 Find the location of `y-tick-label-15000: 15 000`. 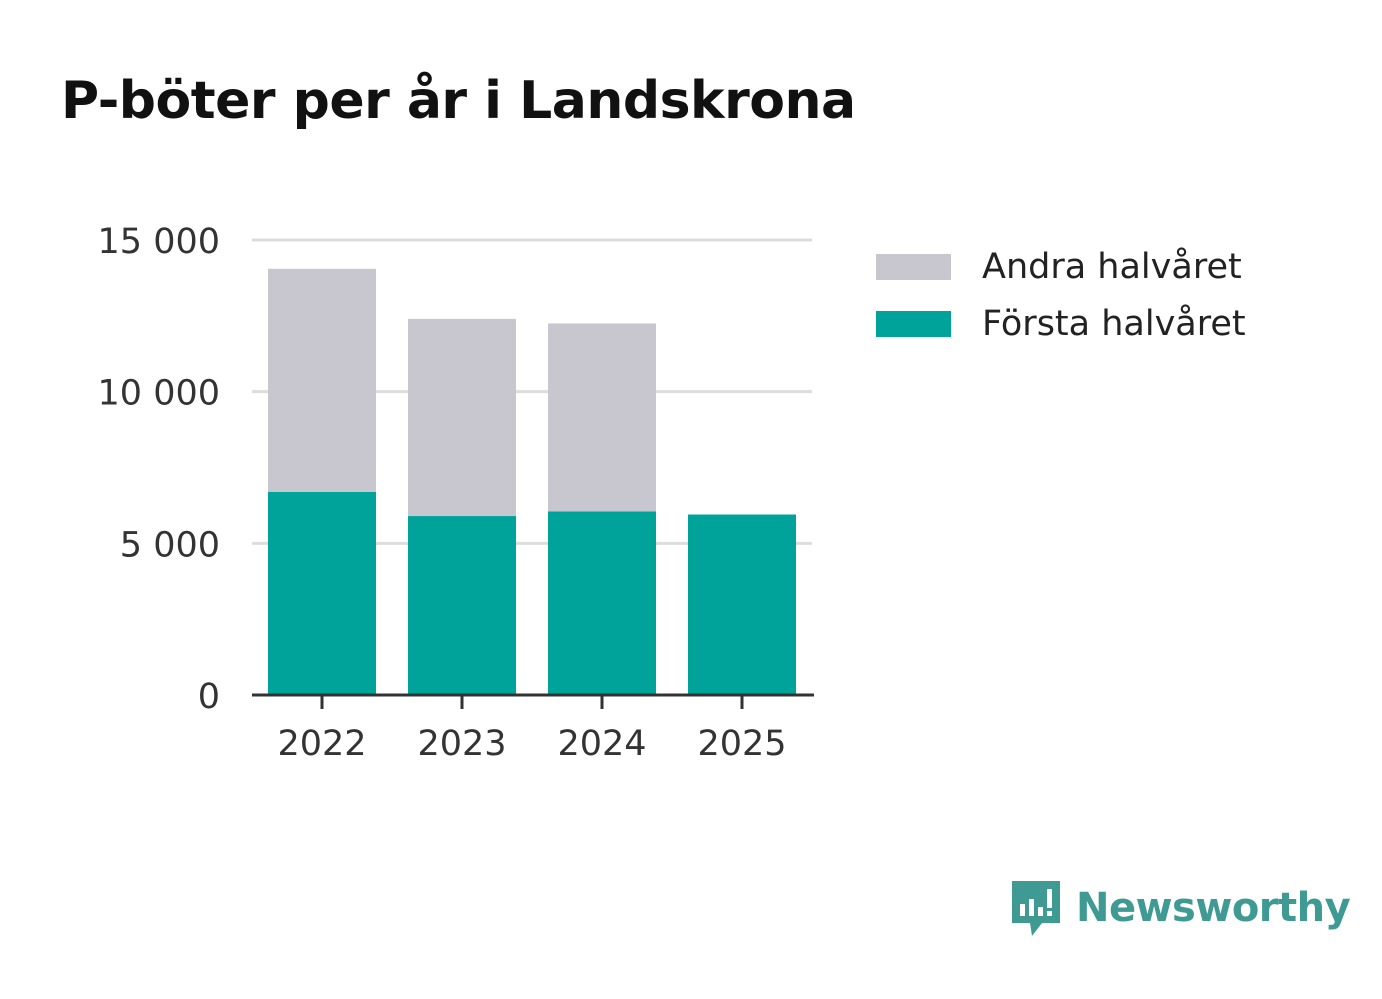

y-tick-label-15000: 15 000 is located at coordinates (159, 242).